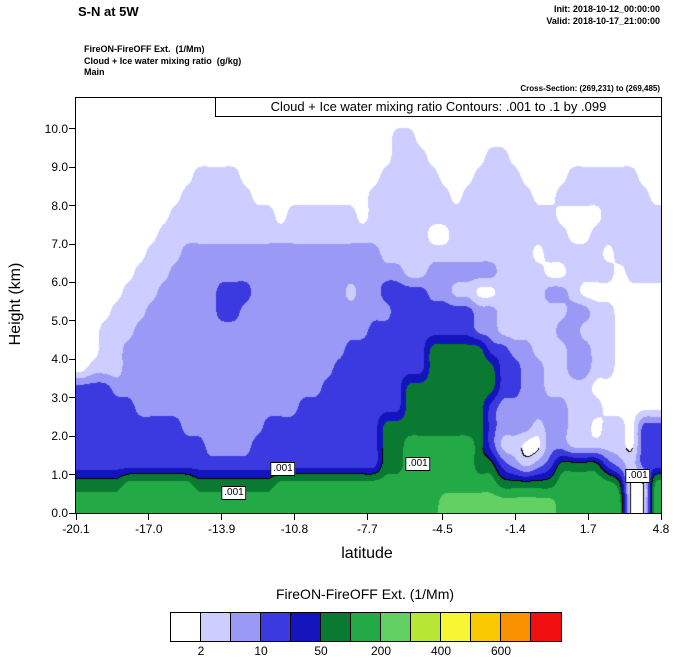 The width and height of the screenshot is (674, 668). What do you see at coordinates (59, 282) in the screenshot?
I see `y-axis-tick-label: 6.0` at bounding box center [59, 282].